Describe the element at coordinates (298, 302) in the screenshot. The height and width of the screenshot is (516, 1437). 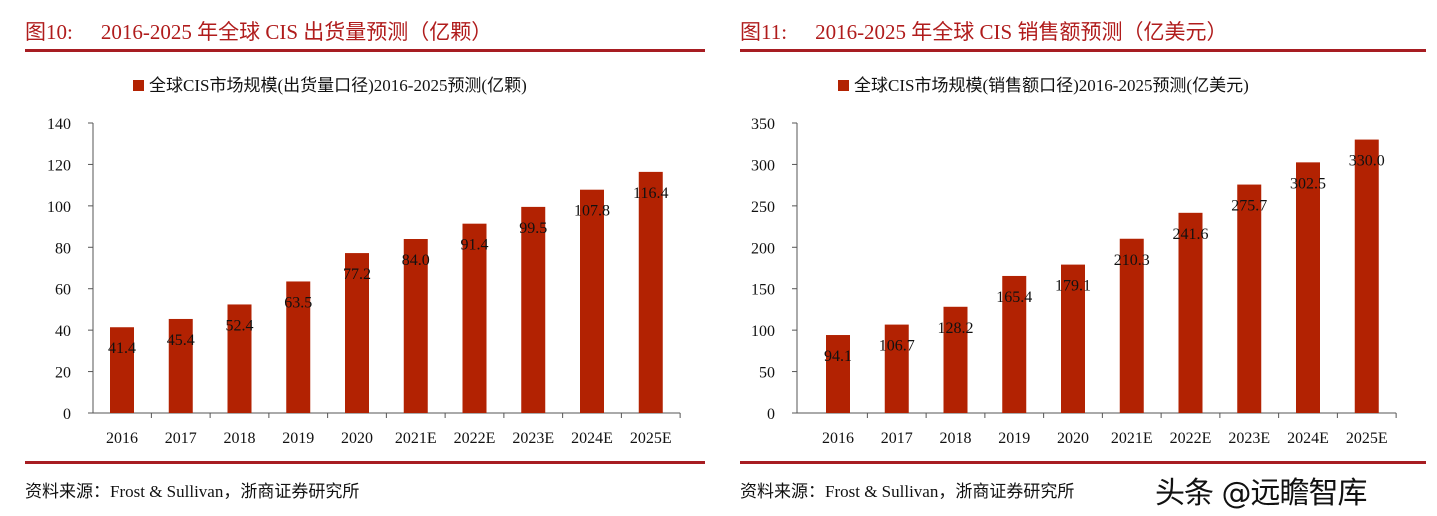
I see `data-label: 63.5` at that location.